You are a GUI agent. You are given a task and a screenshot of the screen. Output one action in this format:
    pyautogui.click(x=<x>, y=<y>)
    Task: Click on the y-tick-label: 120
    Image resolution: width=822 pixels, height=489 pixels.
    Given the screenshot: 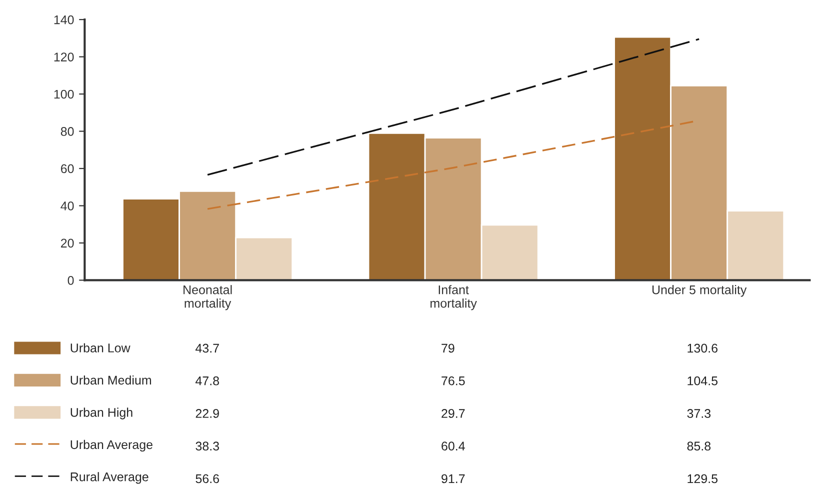 What is the action you would take?
    pyautogui.click(x=64, y=57)
    